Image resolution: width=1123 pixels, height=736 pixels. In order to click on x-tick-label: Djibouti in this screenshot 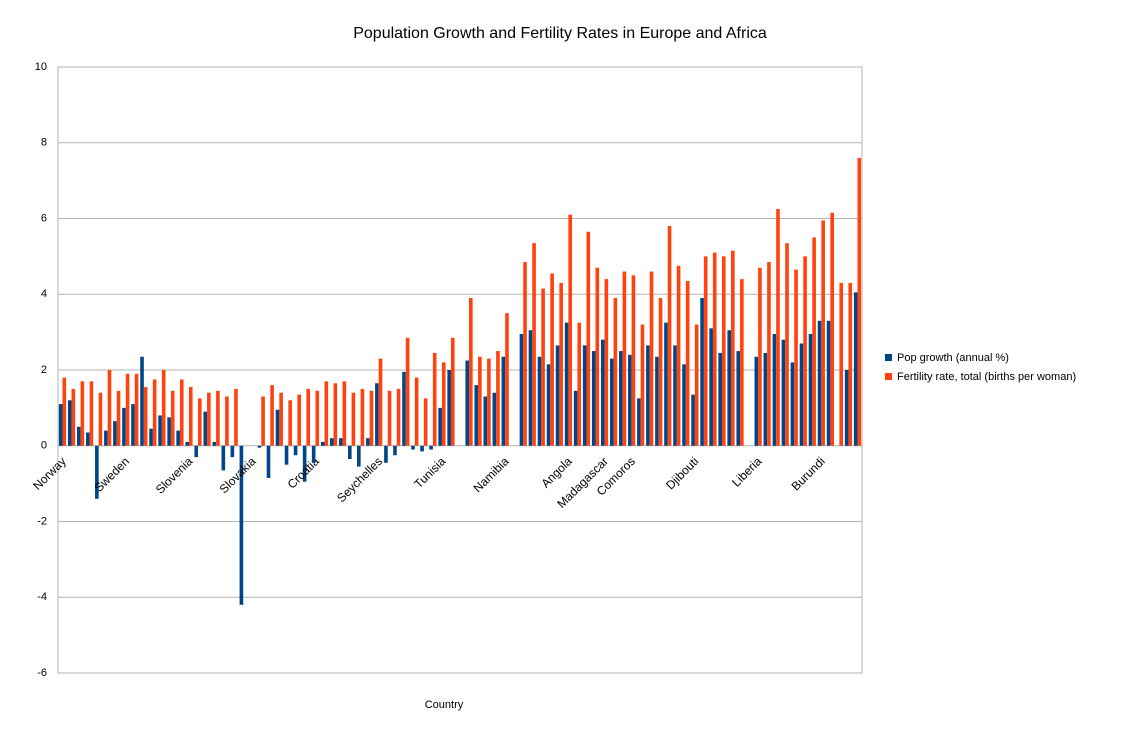, I will do `click(682, 473)`.